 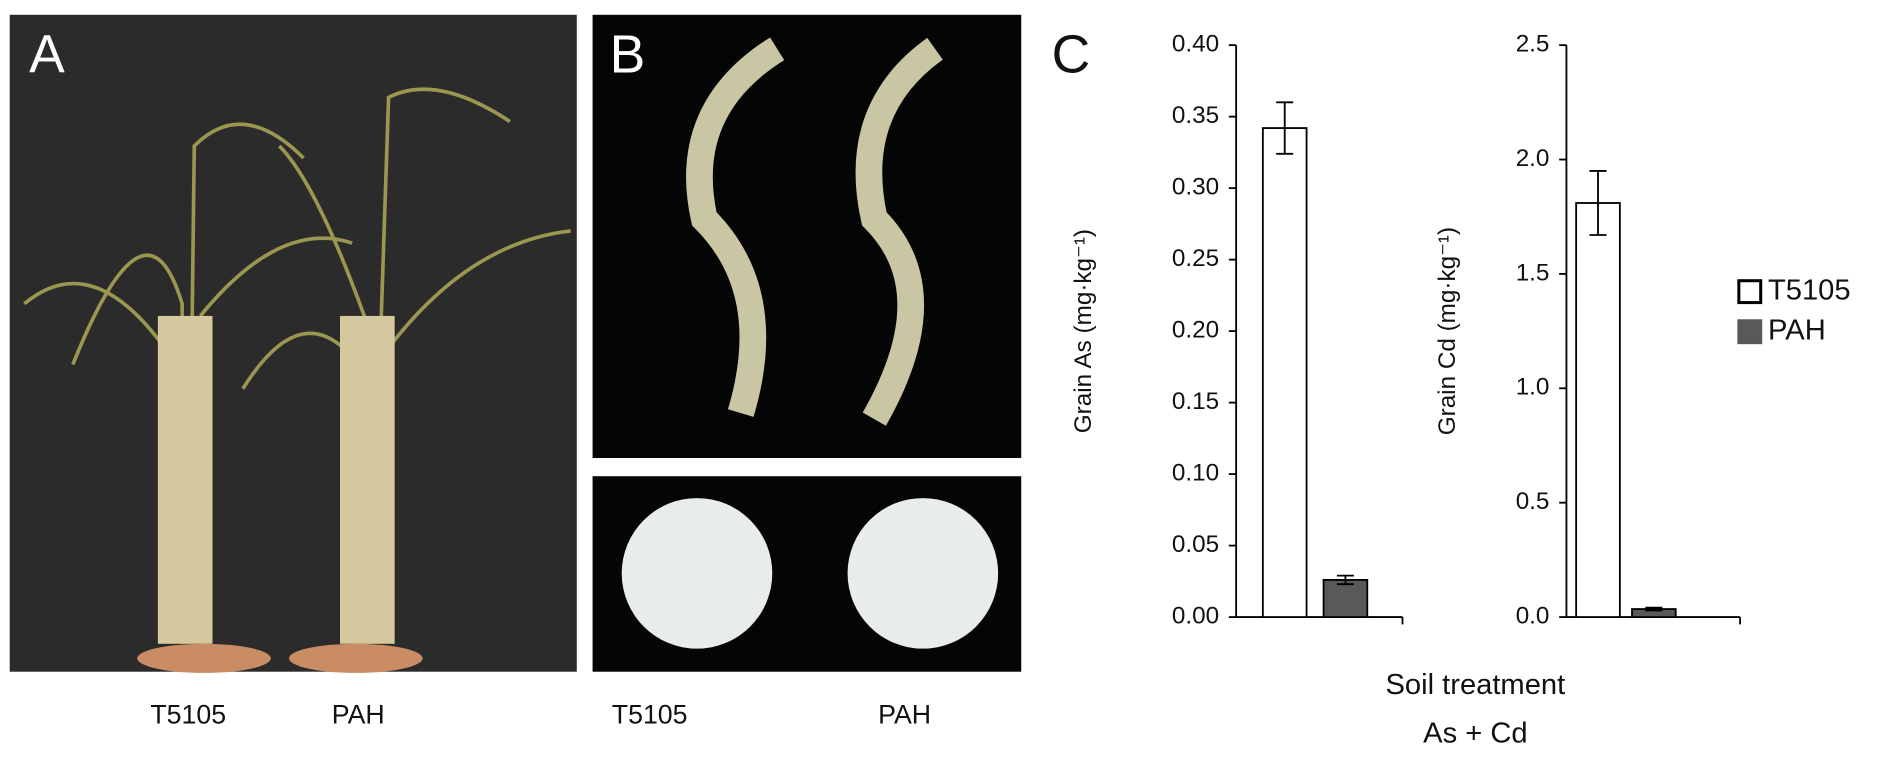 What do you see at coordinates (1533, 158) in the screenshot?
I see `y-tick-label: 2.0` at bounding box center [1533, 158].